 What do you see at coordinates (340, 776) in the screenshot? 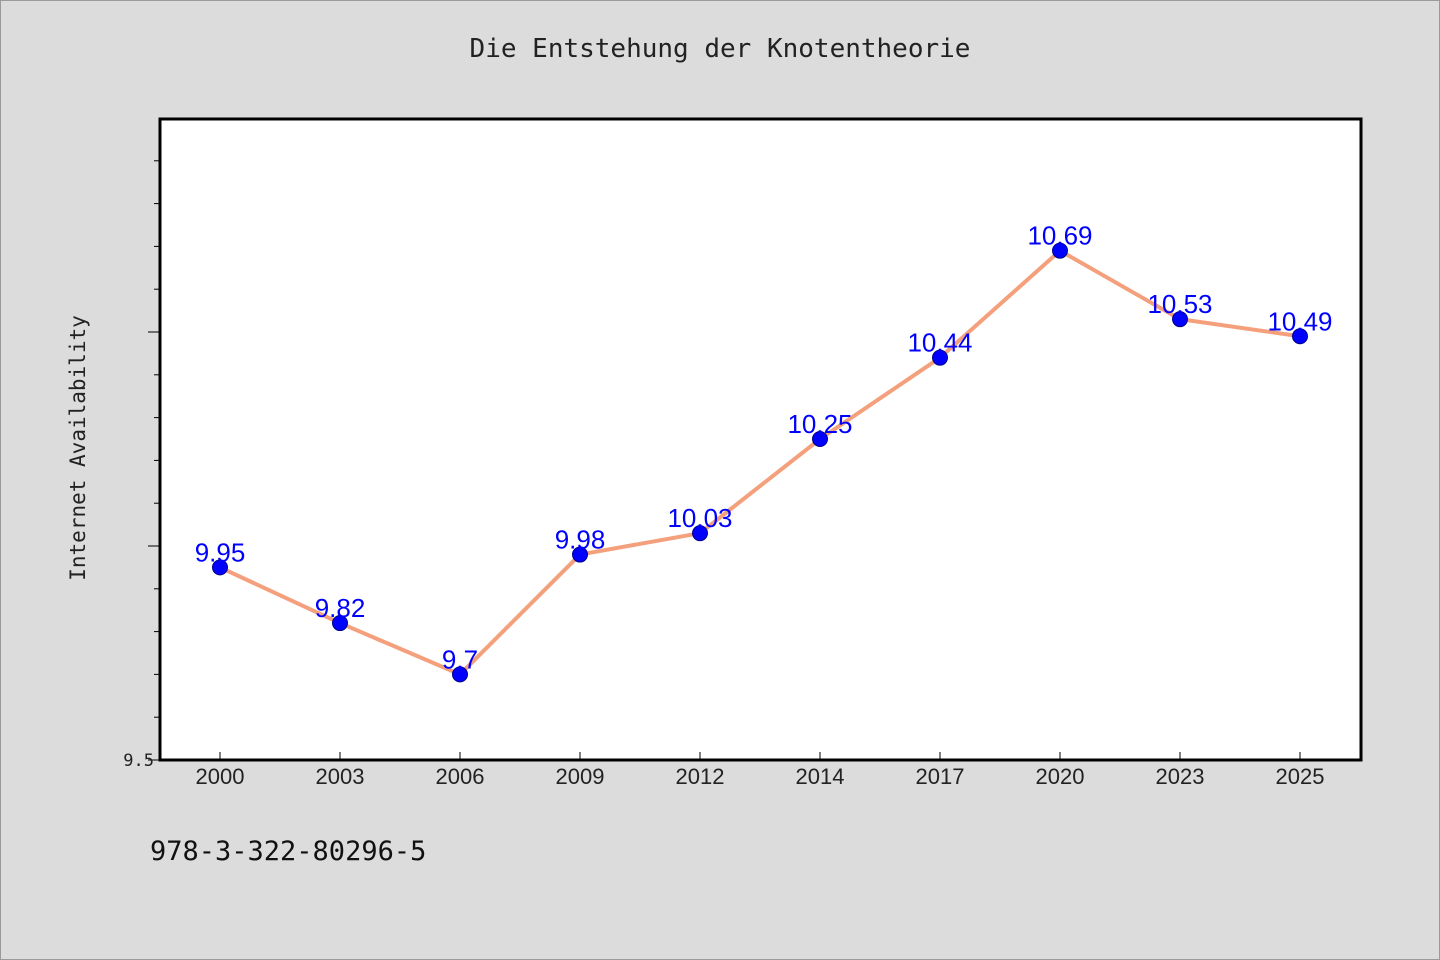
I see `x-tick-label: 2003` at bounding box center [340, 776].